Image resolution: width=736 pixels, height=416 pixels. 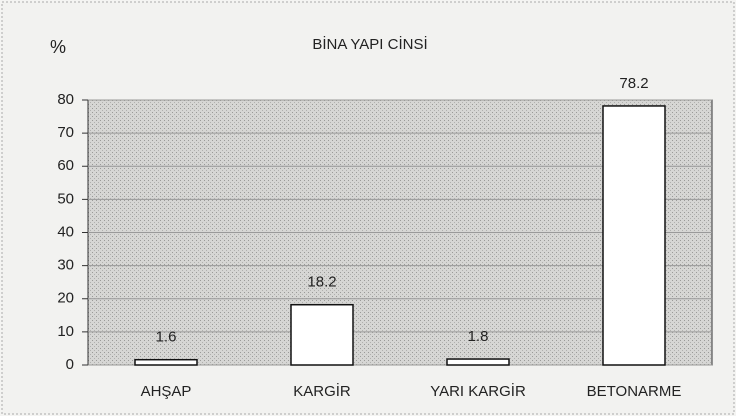 What do you see at coordinates (166, 391) in the screenshot?
I see `x-tick-label: AHŞAP` at bounding box center [166, 391].